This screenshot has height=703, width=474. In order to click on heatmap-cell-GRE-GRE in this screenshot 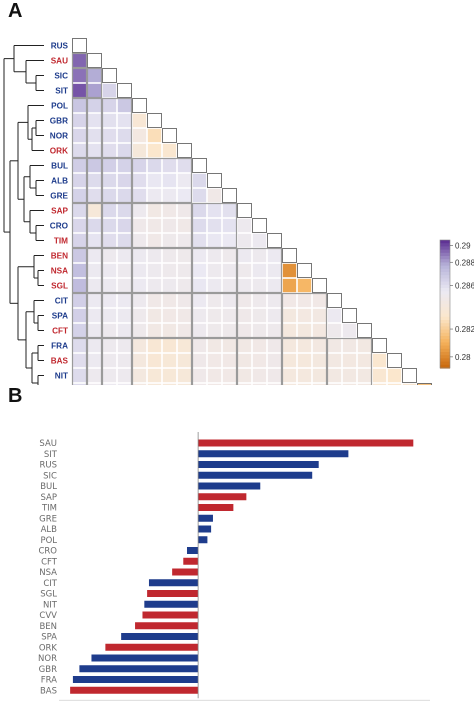, I will do `click(229, 195)`.